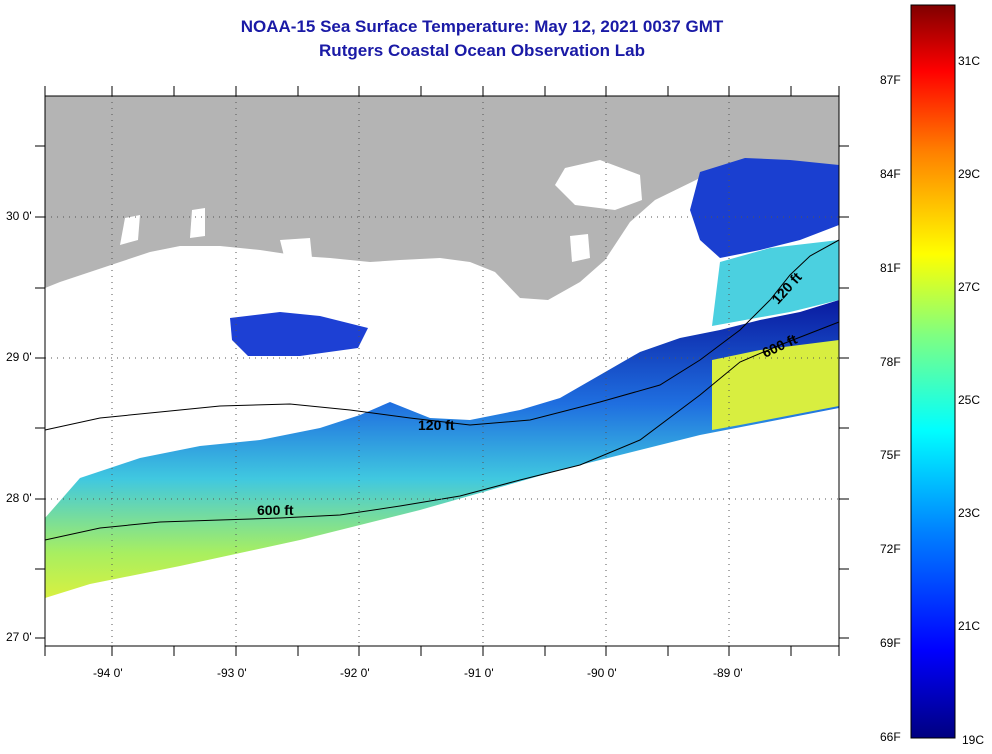  Describe the element at coordinates (232, 673) in the screenshot. I see `lon-label: -93 0'` at that location.